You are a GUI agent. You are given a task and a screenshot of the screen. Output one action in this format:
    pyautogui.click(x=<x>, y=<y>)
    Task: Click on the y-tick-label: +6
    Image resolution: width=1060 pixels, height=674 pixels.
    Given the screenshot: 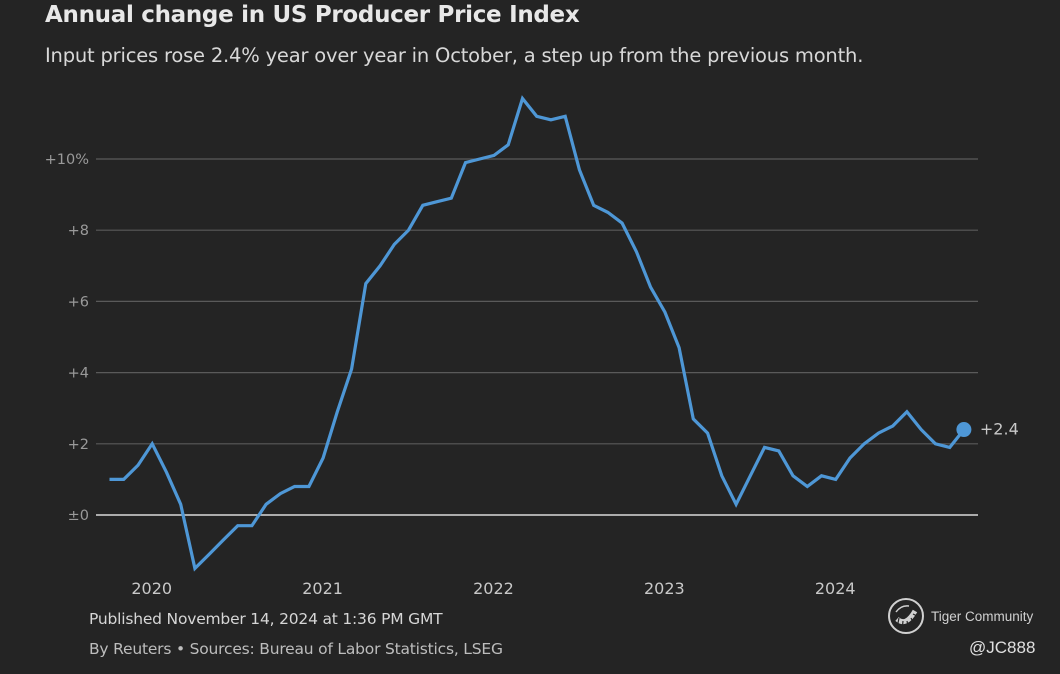 What is the action you would take?
    pyautogui.click(x=78, y=302)
    